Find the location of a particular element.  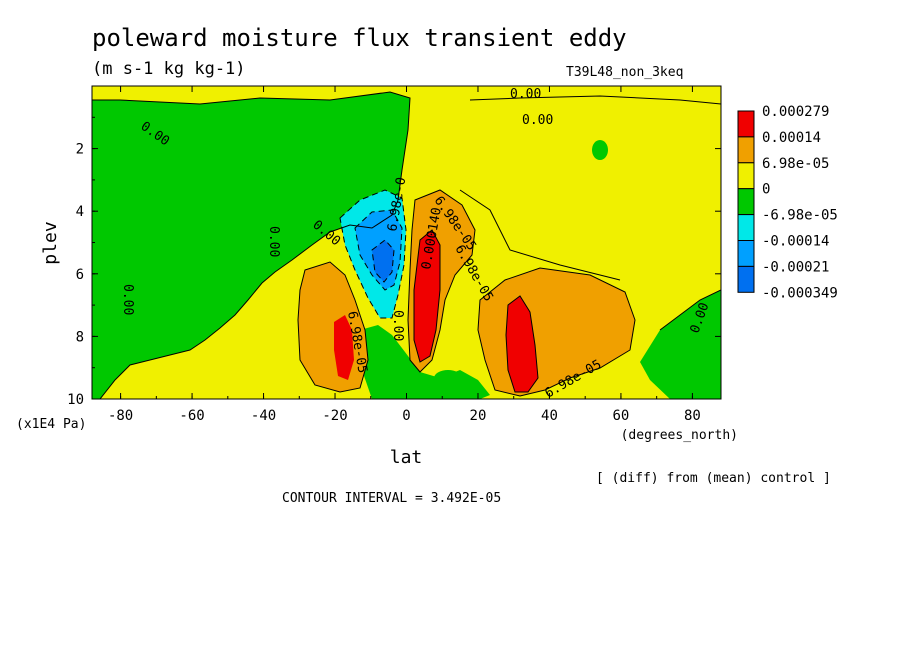

colorbar-label: 6.98e-05 is located at coordinates (795, 164).